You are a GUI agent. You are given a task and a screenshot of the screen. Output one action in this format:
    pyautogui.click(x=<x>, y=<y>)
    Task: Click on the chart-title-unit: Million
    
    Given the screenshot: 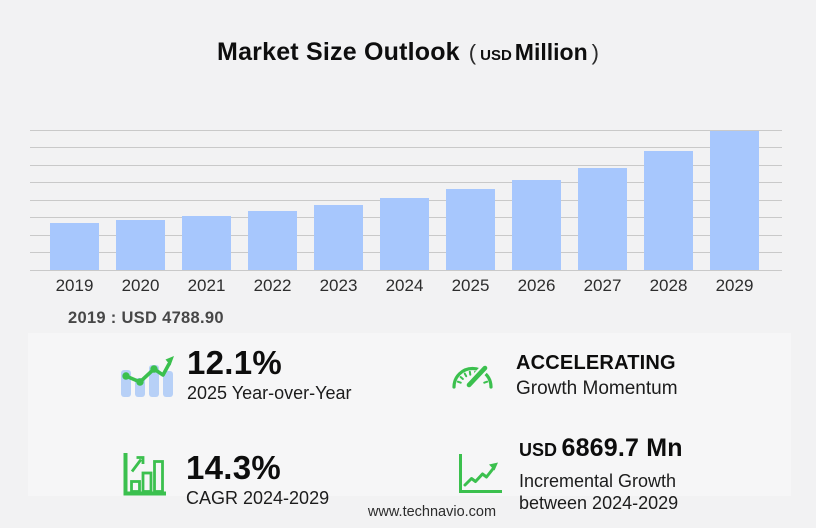 What is the action you would take?
    pyautogui.click(x=551, y=52)
    